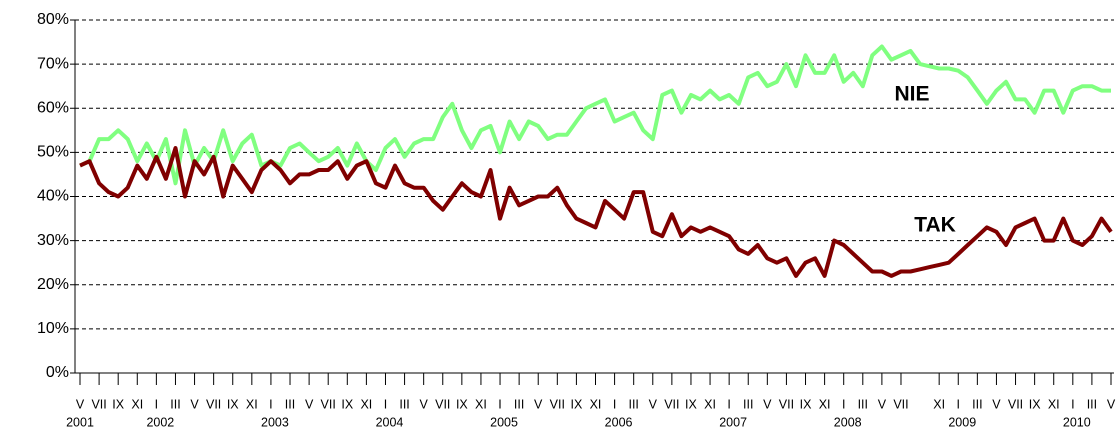 The width and height of the screenshot is (1120, 432). What do you see at coordinates (53, 284) in the screenshot?
I see `y-tick-label: 20%` at bounding box center [53, 284].